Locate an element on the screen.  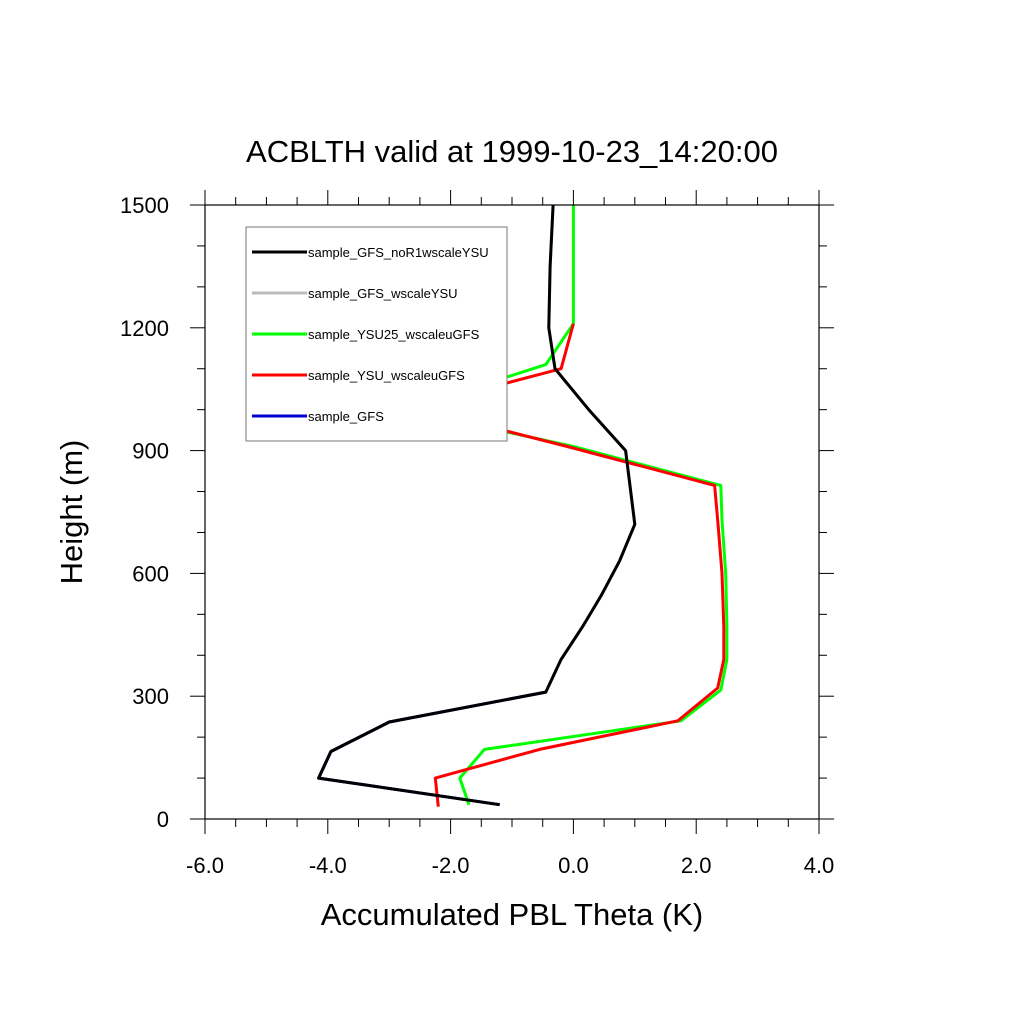
chart-title: ACBLTH valid at 1999-10-23_14:20:00 is located at coordinates (512, 151).